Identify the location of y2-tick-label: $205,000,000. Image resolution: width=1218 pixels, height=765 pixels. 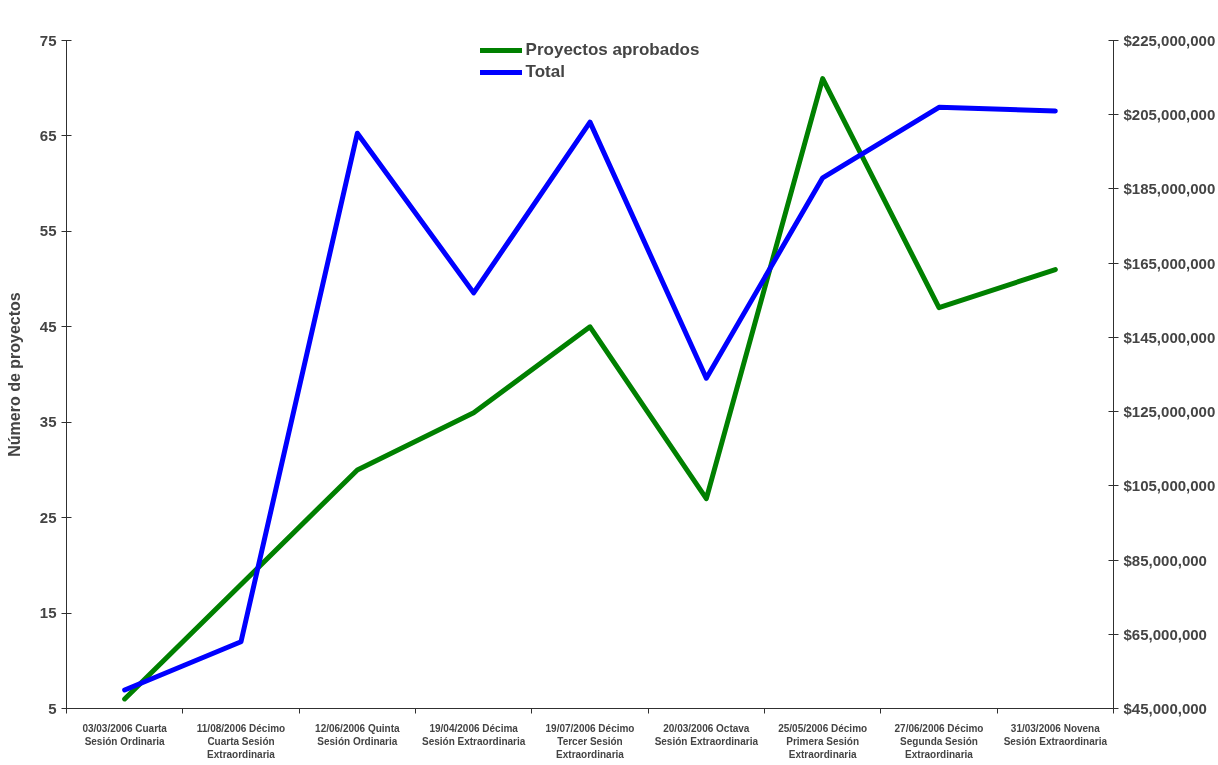
(1169, 115).